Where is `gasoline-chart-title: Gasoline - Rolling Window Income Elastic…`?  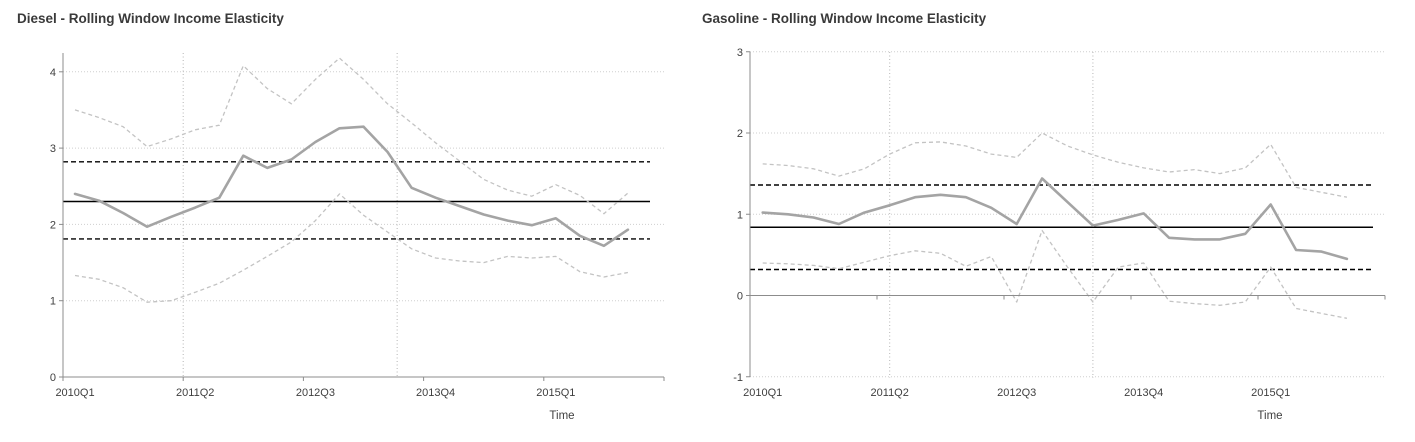
gasoline-chart-title: Gasoline - Rolling Window Income Elastic… is located at coordinates (844, 18).